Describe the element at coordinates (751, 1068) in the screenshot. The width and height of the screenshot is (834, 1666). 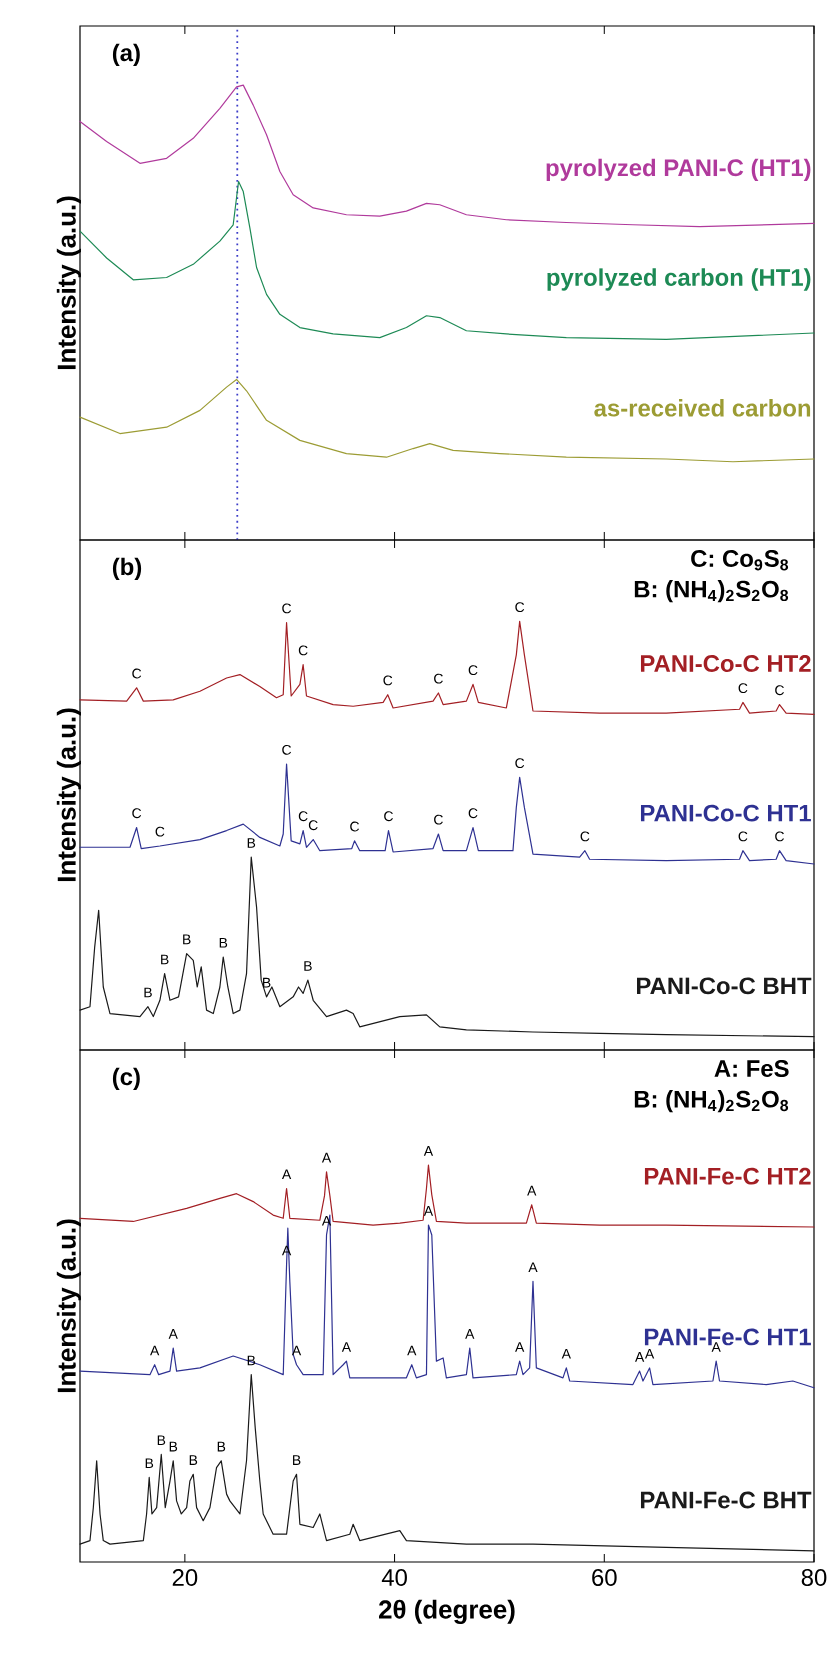
I see `text: A: FeS` at that location.